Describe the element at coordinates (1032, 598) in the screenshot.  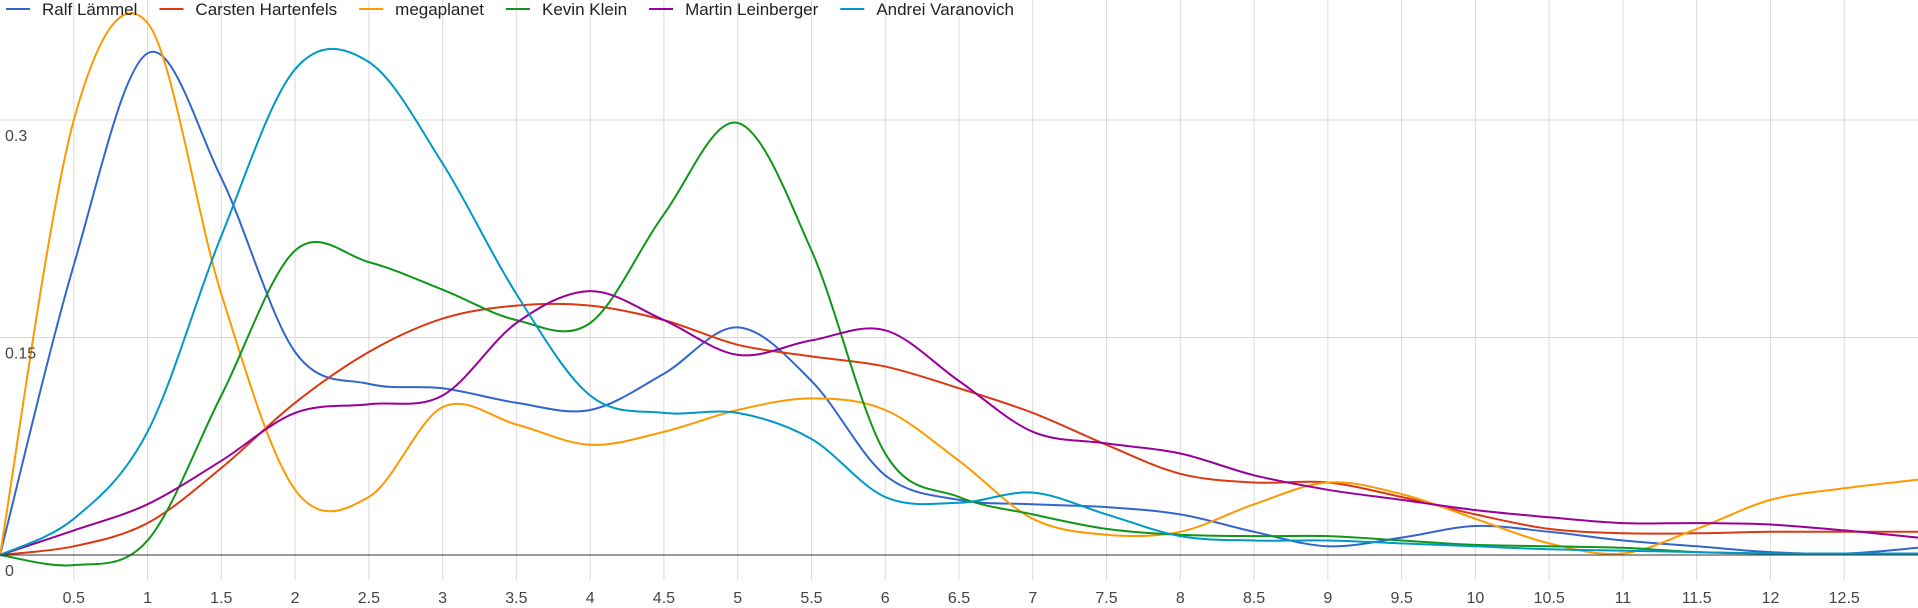
I see `x-tick-label: 7` at that location.